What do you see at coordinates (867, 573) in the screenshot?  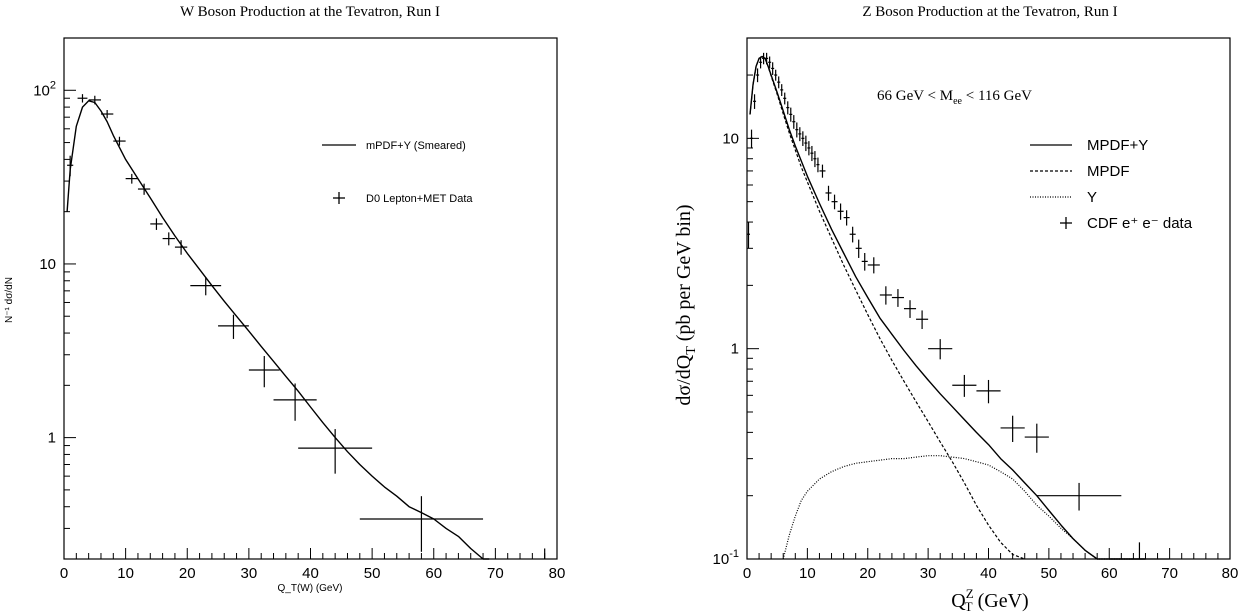 I see `z-x-tick-label: 20` at bounding box center [867, 573].